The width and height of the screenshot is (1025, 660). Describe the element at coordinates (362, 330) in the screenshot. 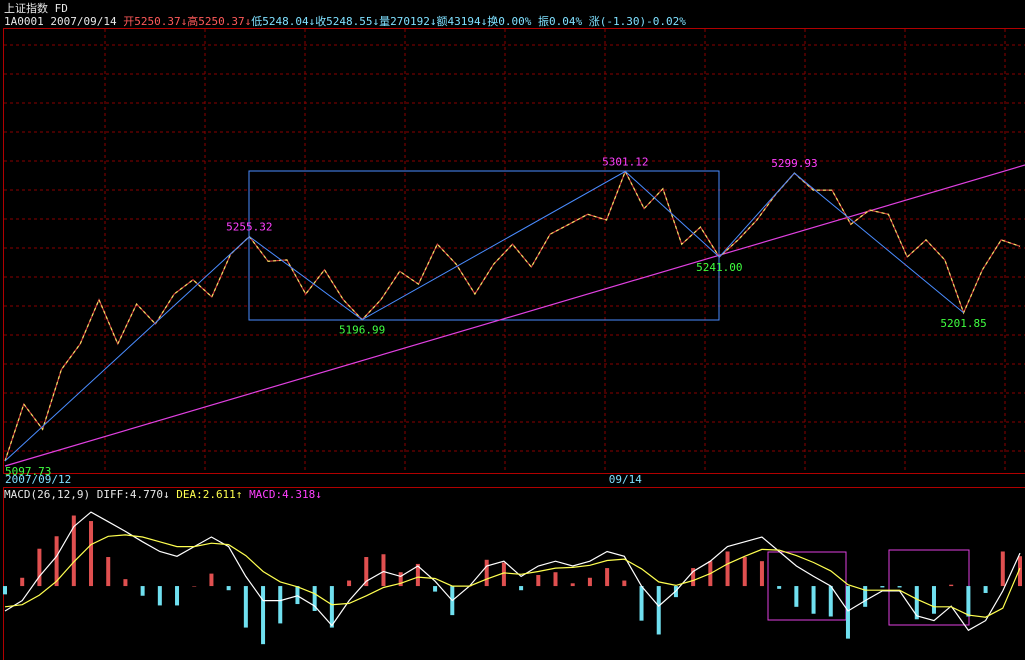

I see `value-label: 5196.99` at that location.